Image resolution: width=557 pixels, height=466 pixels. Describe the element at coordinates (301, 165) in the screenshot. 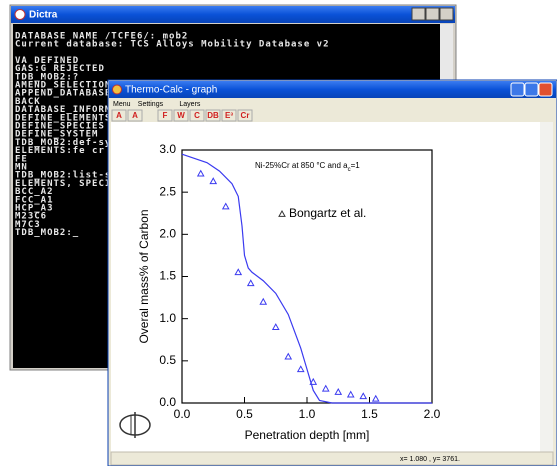

I see `annotation-text: Ni-25%Cr at 850 °C and a` at that location.